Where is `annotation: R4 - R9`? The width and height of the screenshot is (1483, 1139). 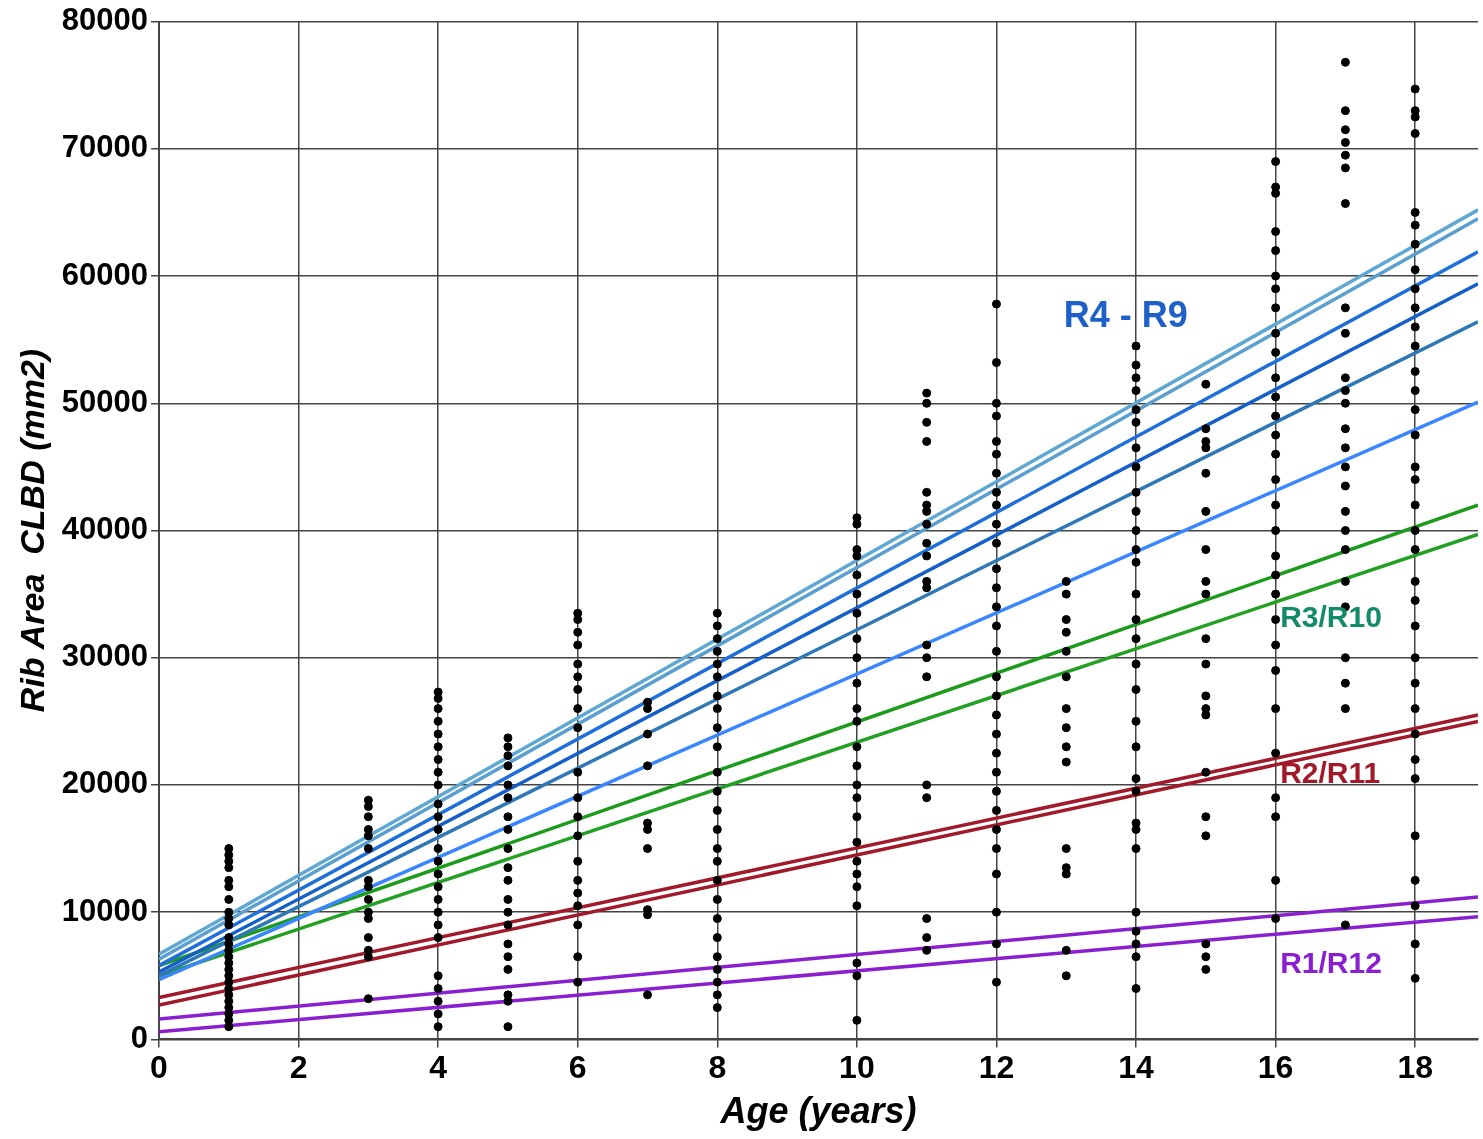
annotation: R4 - R9 is located at coordinates (1125, 314).